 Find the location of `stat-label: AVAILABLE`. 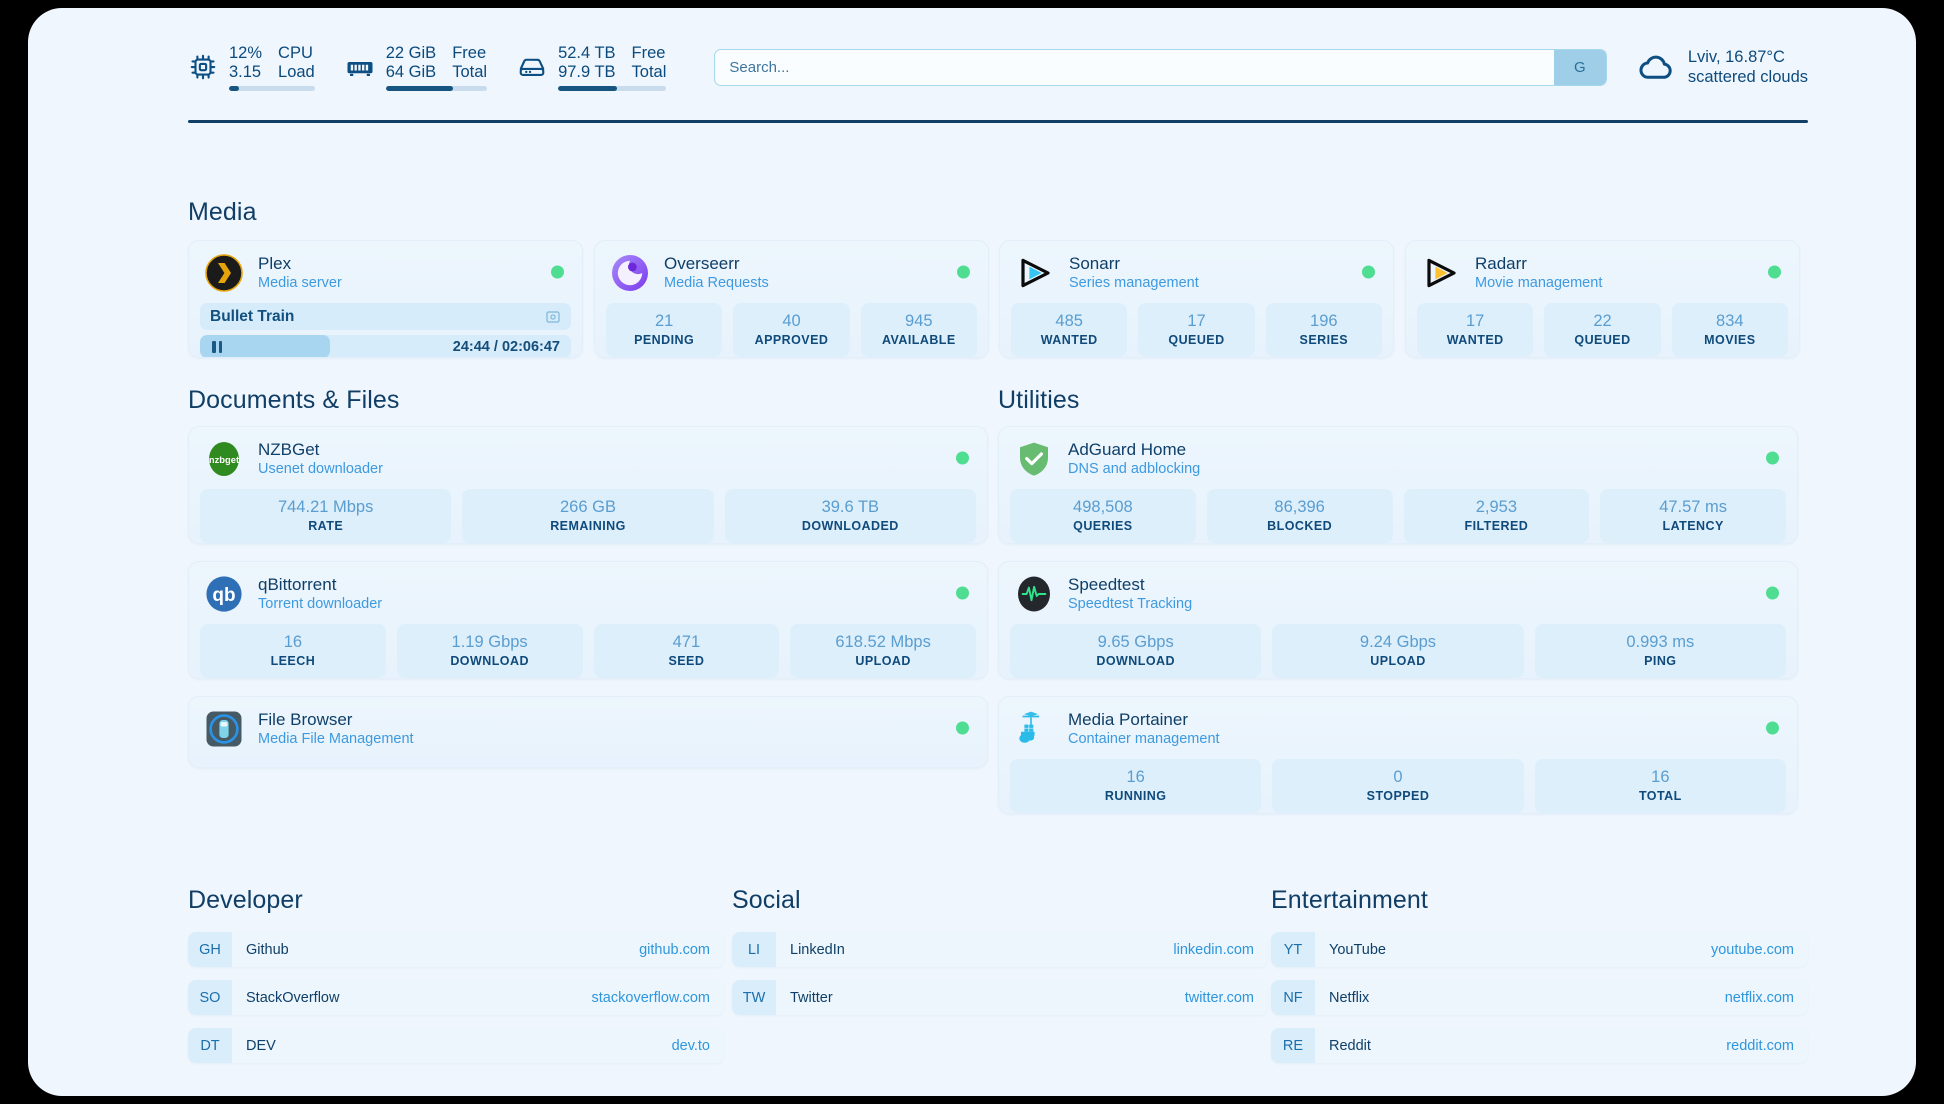

stat-label: AVAILABLE is located at coordinates (918, 340).